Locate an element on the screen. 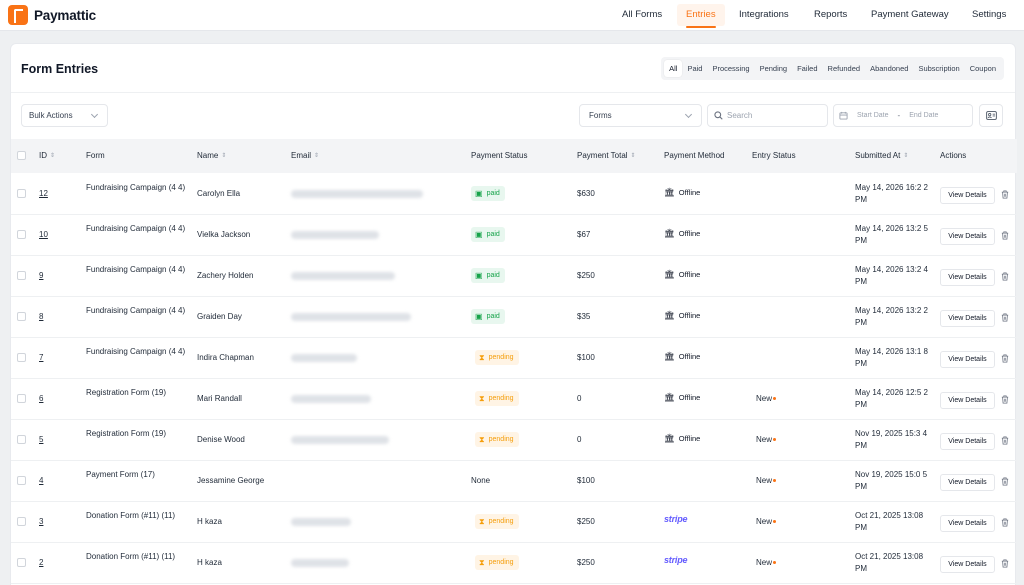 The width and height of the screenshot is (1024, 585). date-range-picker: Start Date - End Date is located at coordinates (903, 115).